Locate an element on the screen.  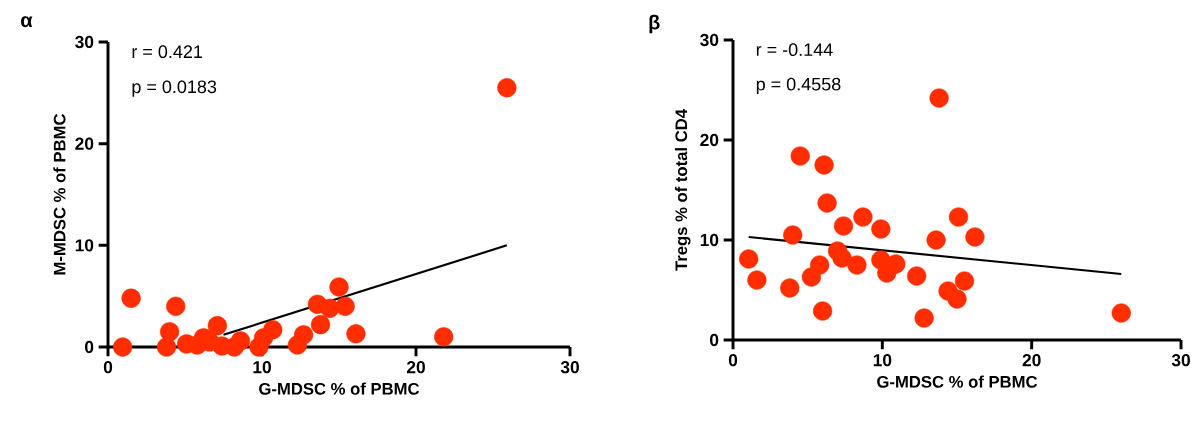
annotation: p = 0.0183 is located at coordinates (174, 88).